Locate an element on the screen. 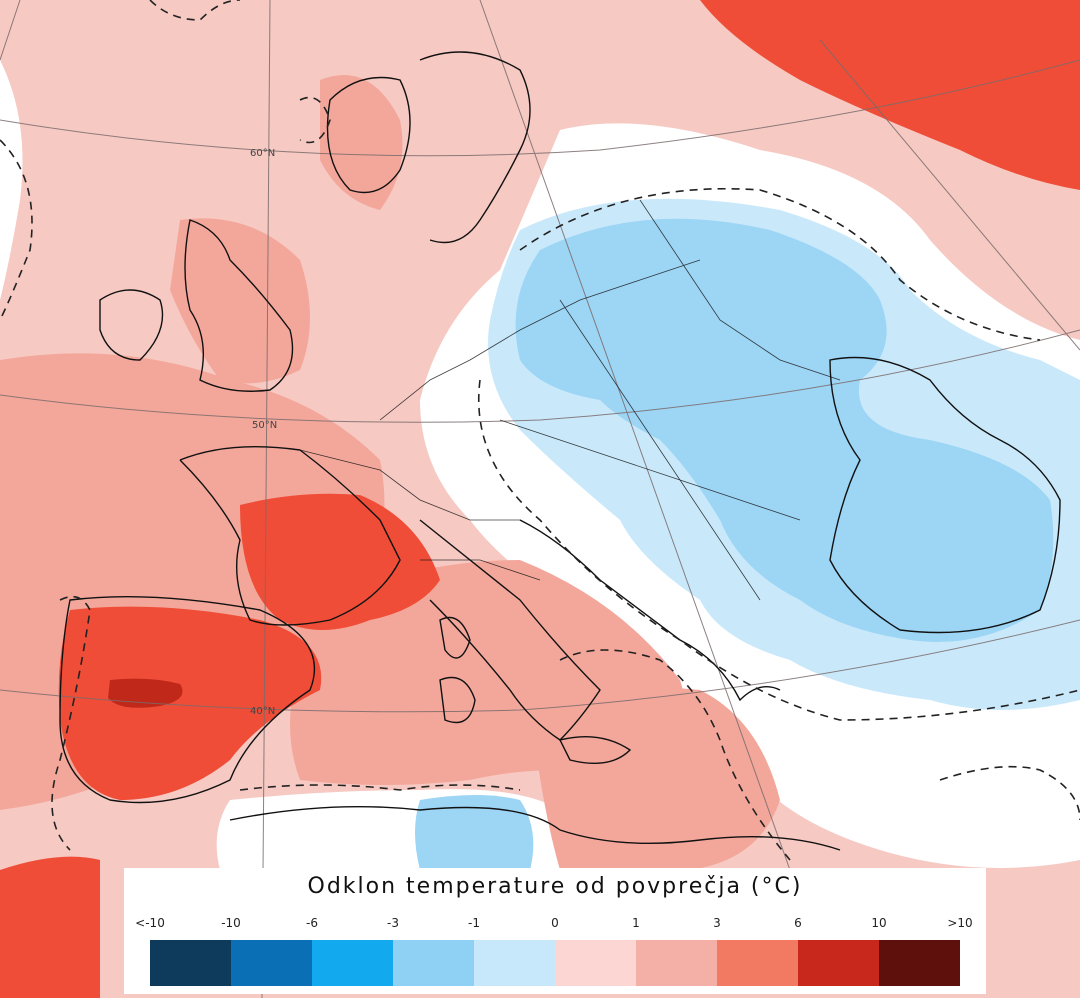 This screenshot has height=998, width=1080. legend-tick-label: 3 is located at coordinates (717, 923).